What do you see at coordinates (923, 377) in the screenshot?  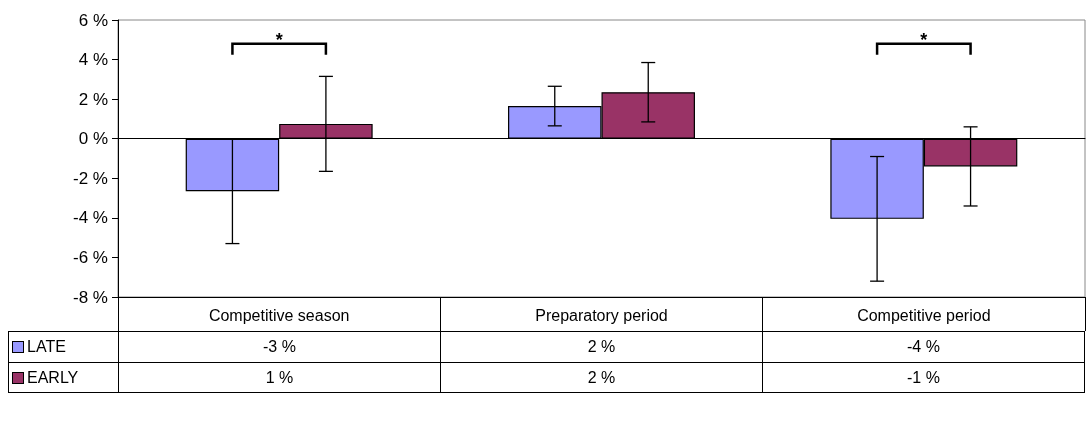 I see `data-label: -1 %` at bounding box center [923, 377].